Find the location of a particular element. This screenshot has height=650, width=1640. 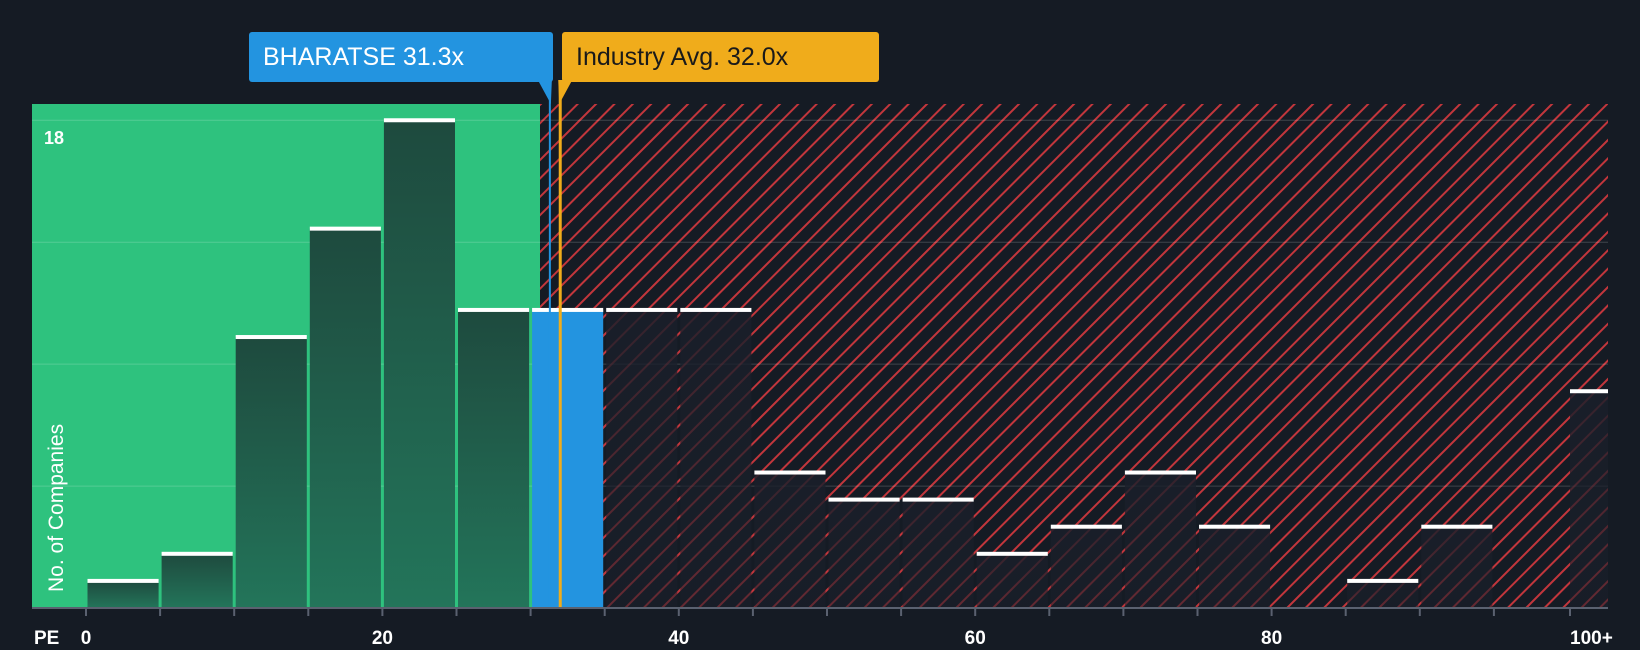

x-tick-label-40: 40 is located at coordinates (678, 638).